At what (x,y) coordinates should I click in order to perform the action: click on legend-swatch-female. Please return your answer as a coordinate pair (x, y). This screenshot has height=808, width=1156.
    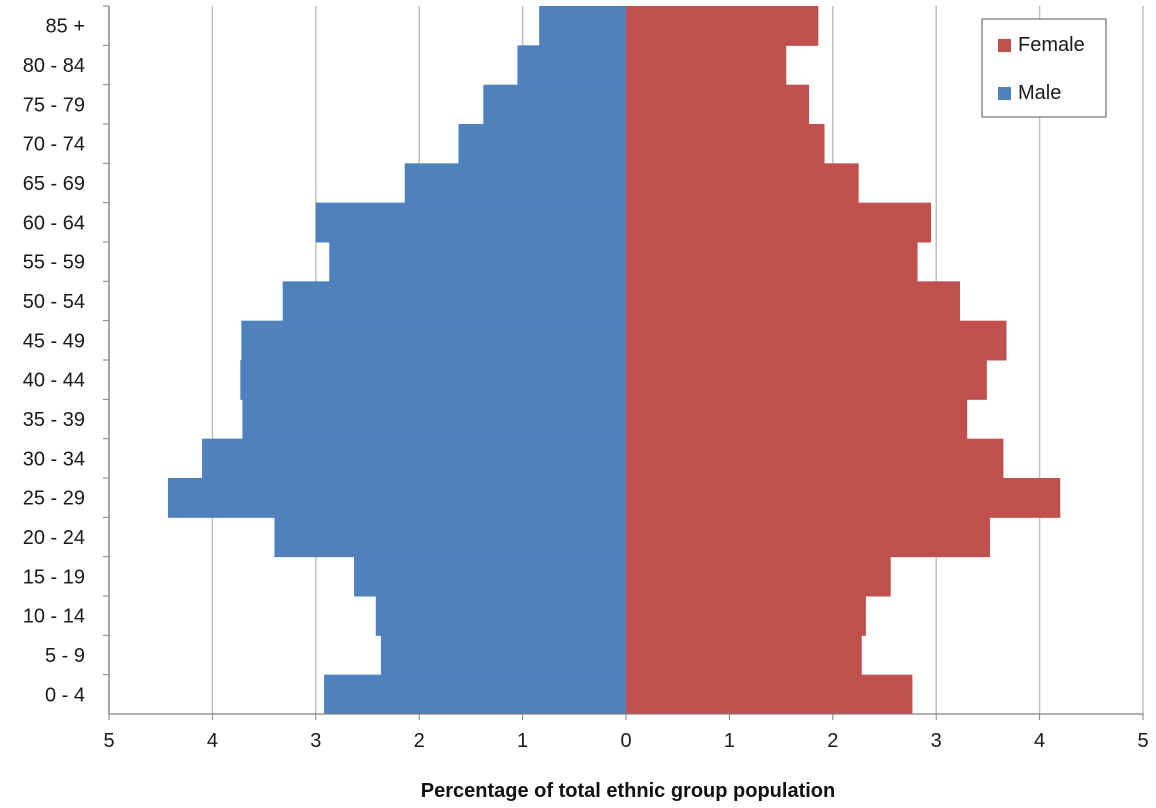
    Looking at the image, I should click on (1004, 45).